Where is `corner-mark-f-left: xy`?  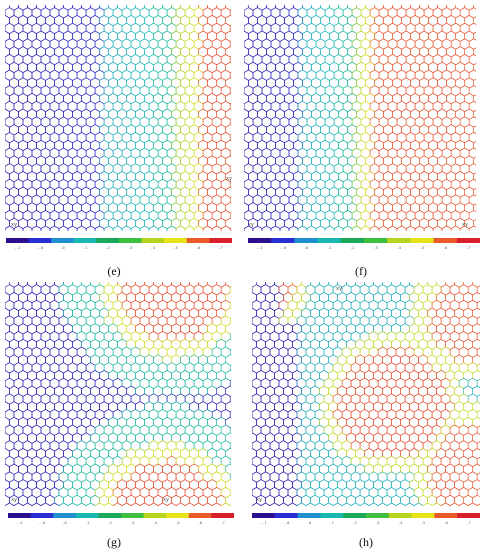
corner-mark-f-left: xy is located at coordinates (251, 225).